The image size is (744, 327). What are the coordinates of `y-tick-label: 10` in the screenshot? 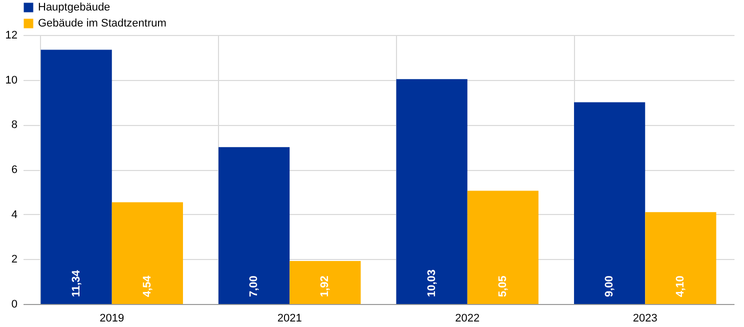 It's located at (11, 80).